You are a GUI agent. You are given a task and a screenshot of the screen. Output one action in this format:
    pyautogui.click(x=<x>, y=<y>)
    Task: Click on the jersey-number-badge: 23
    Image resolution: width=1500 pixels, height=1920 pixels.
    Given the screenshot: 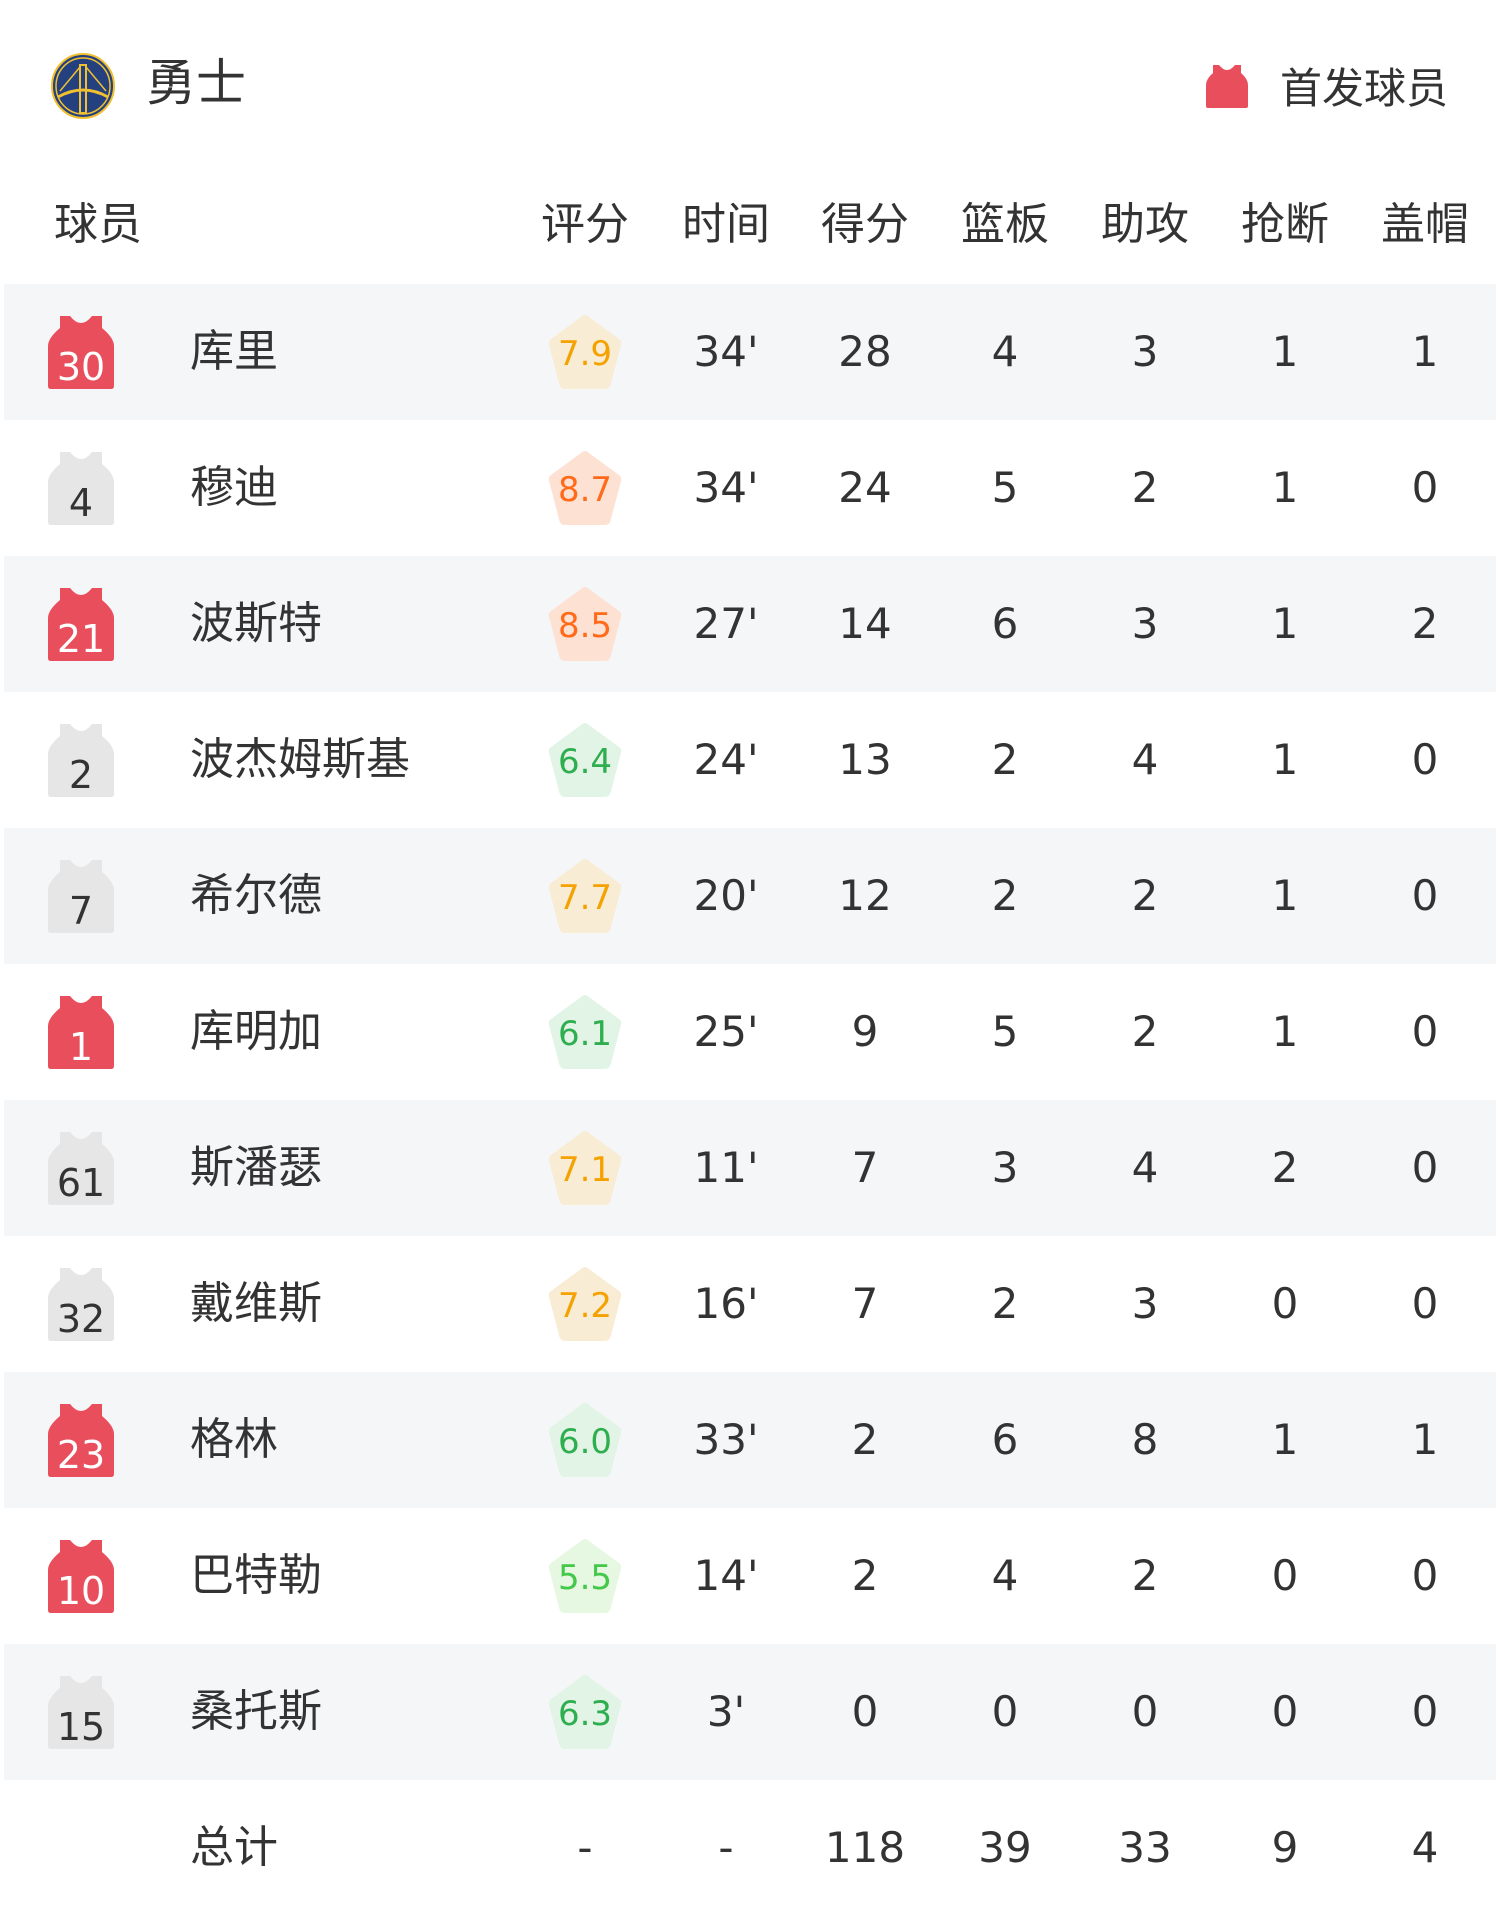 What is the action you would take?
    pyautogui.click(x=81, y=1440)
    